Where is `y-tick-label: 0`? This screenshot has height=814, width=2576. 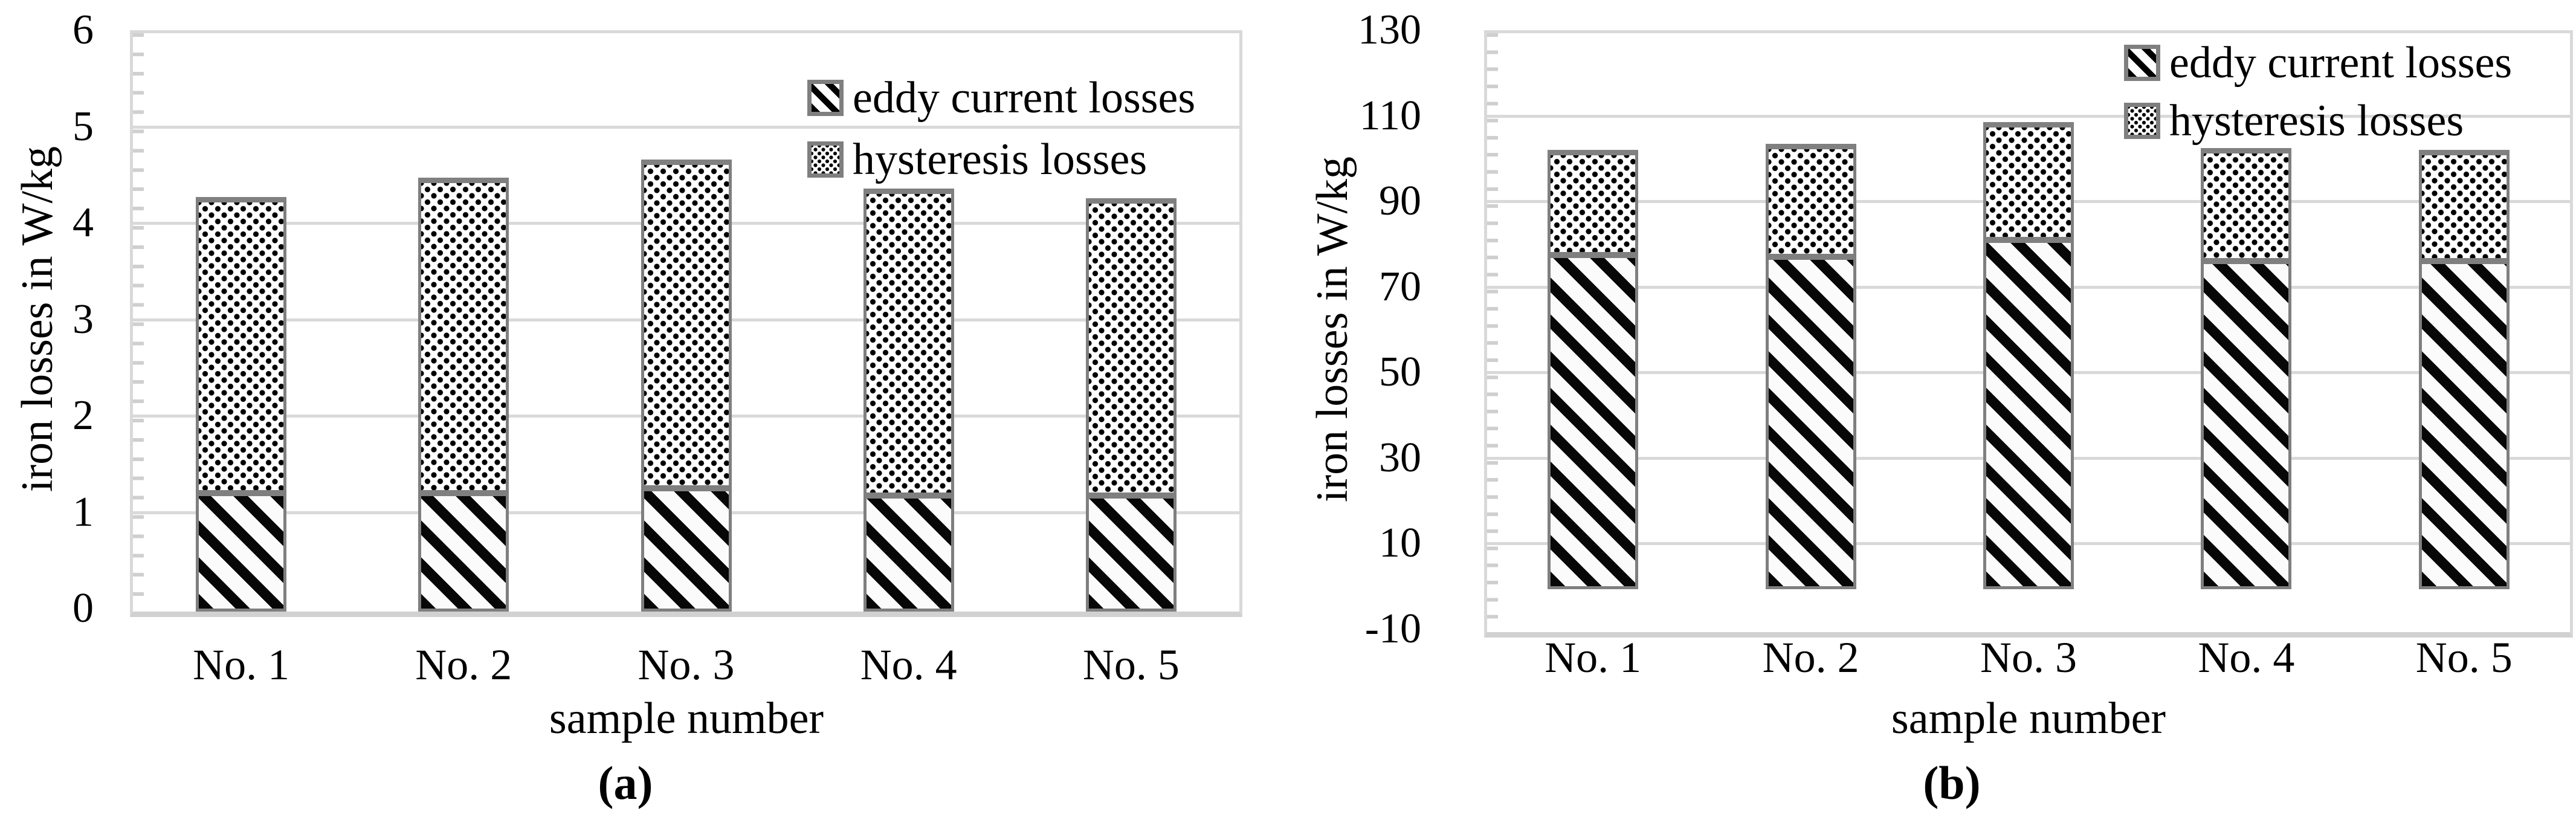 y-tick-label: 0 is located at coordinates (84, 608).